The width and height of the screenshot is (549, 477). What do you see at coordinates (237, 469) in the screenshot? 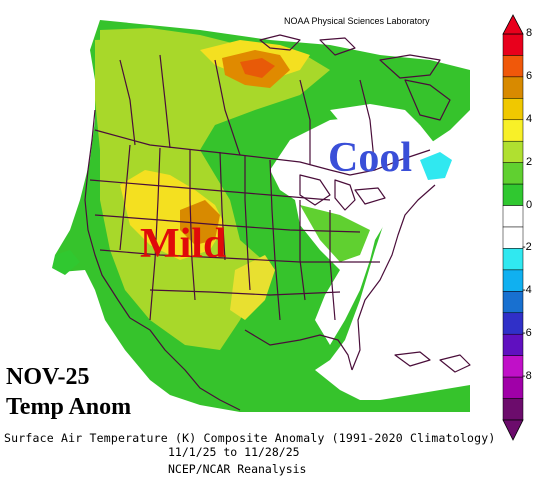
I see `caption-line-3: NCEP/NCAR Reanalysis` at bounding box center [237, 469].